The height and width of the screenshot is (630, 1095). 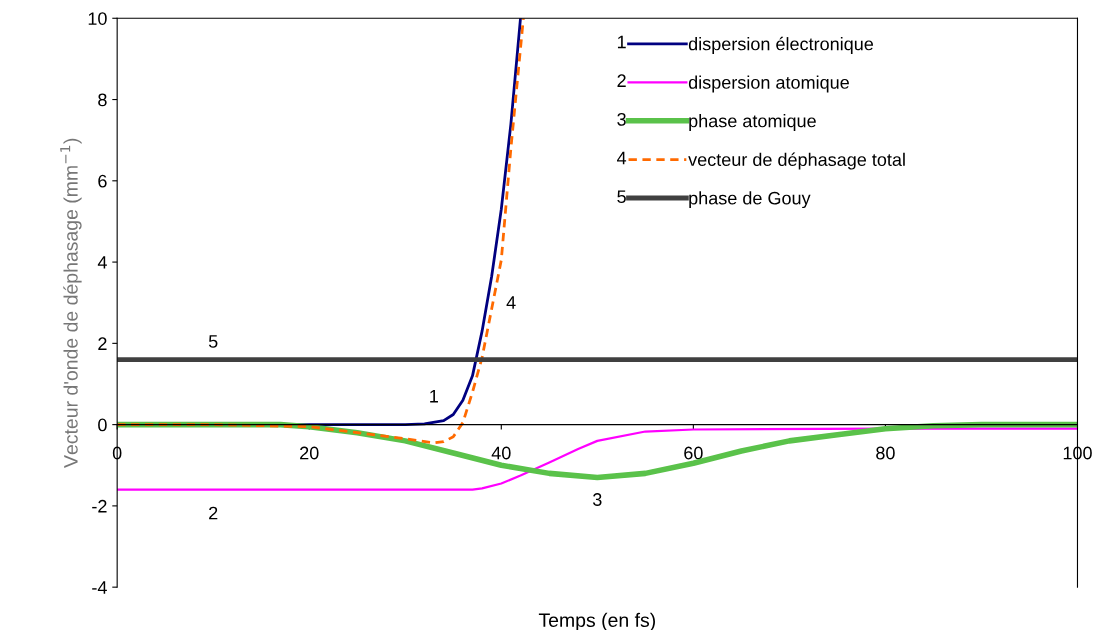 What do you see at coordinates (621, 42) in the screenshot?
I see `text: 1` at bounding box center [621, 42].